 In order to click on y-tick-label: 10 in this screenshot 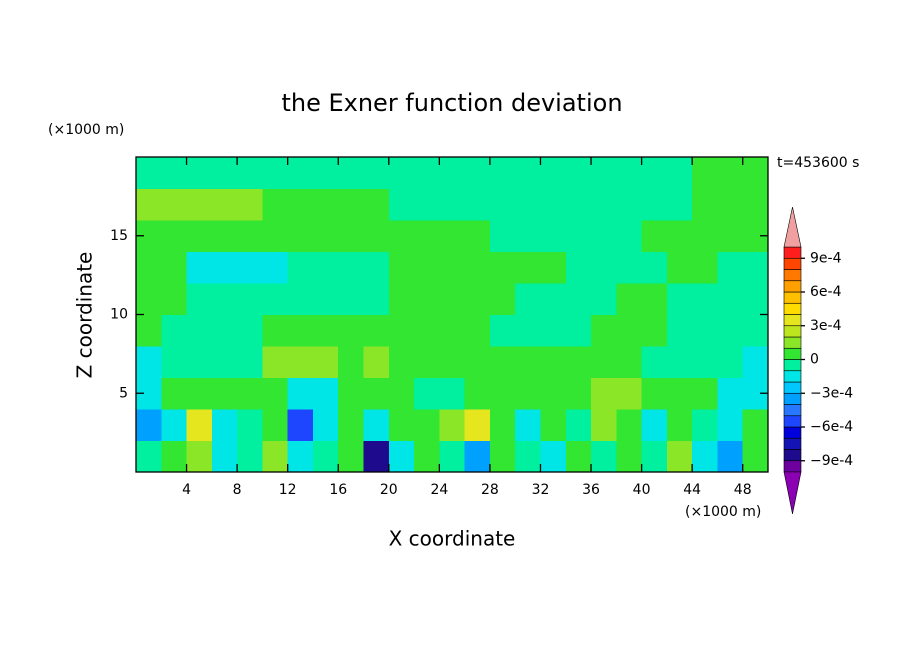, I will do `click(119, 315)`.